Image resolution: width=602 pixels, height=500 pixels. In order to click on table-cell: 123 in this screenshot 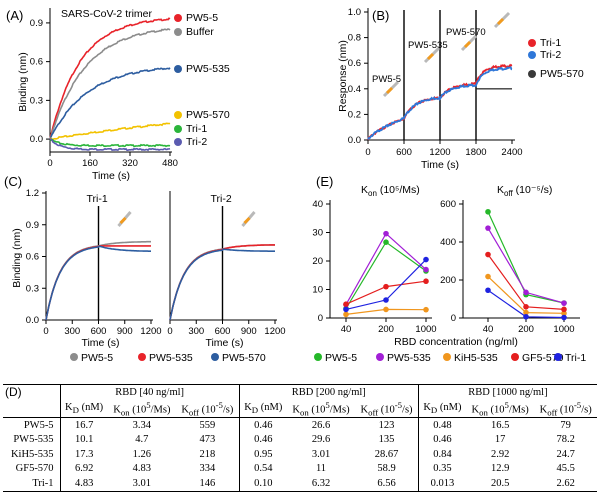, I will do `click(386, 425)`.